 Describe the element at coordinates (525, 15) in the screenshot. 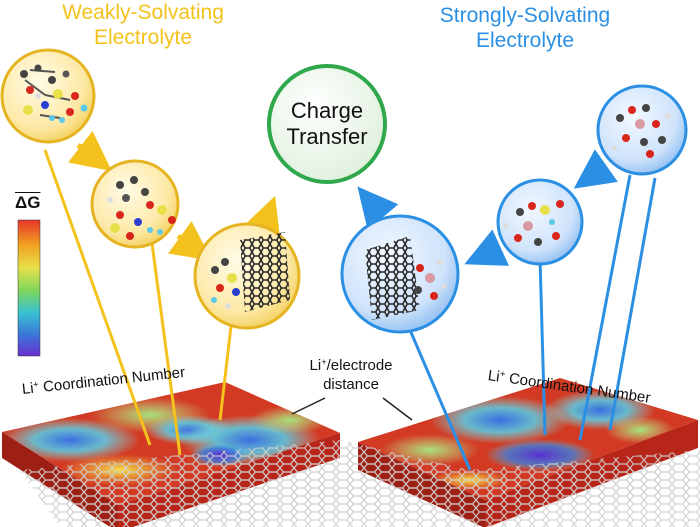

I see `strong-title-line1: Strongly-Solvating` at that location.